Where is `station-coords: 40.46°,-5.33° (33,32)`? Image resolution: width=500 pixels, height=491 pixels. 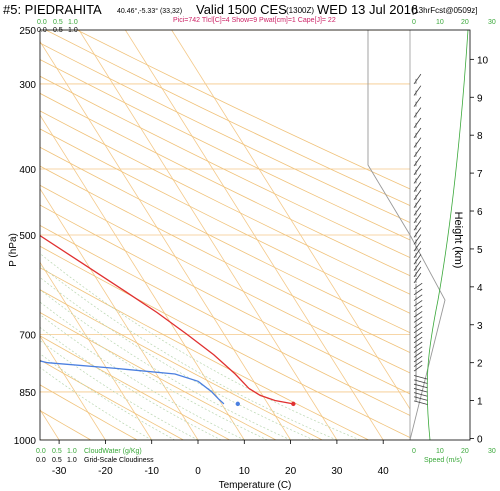
station-coords: 40.46°,-5.33° (33,32) is located at coordinates (149, 11).